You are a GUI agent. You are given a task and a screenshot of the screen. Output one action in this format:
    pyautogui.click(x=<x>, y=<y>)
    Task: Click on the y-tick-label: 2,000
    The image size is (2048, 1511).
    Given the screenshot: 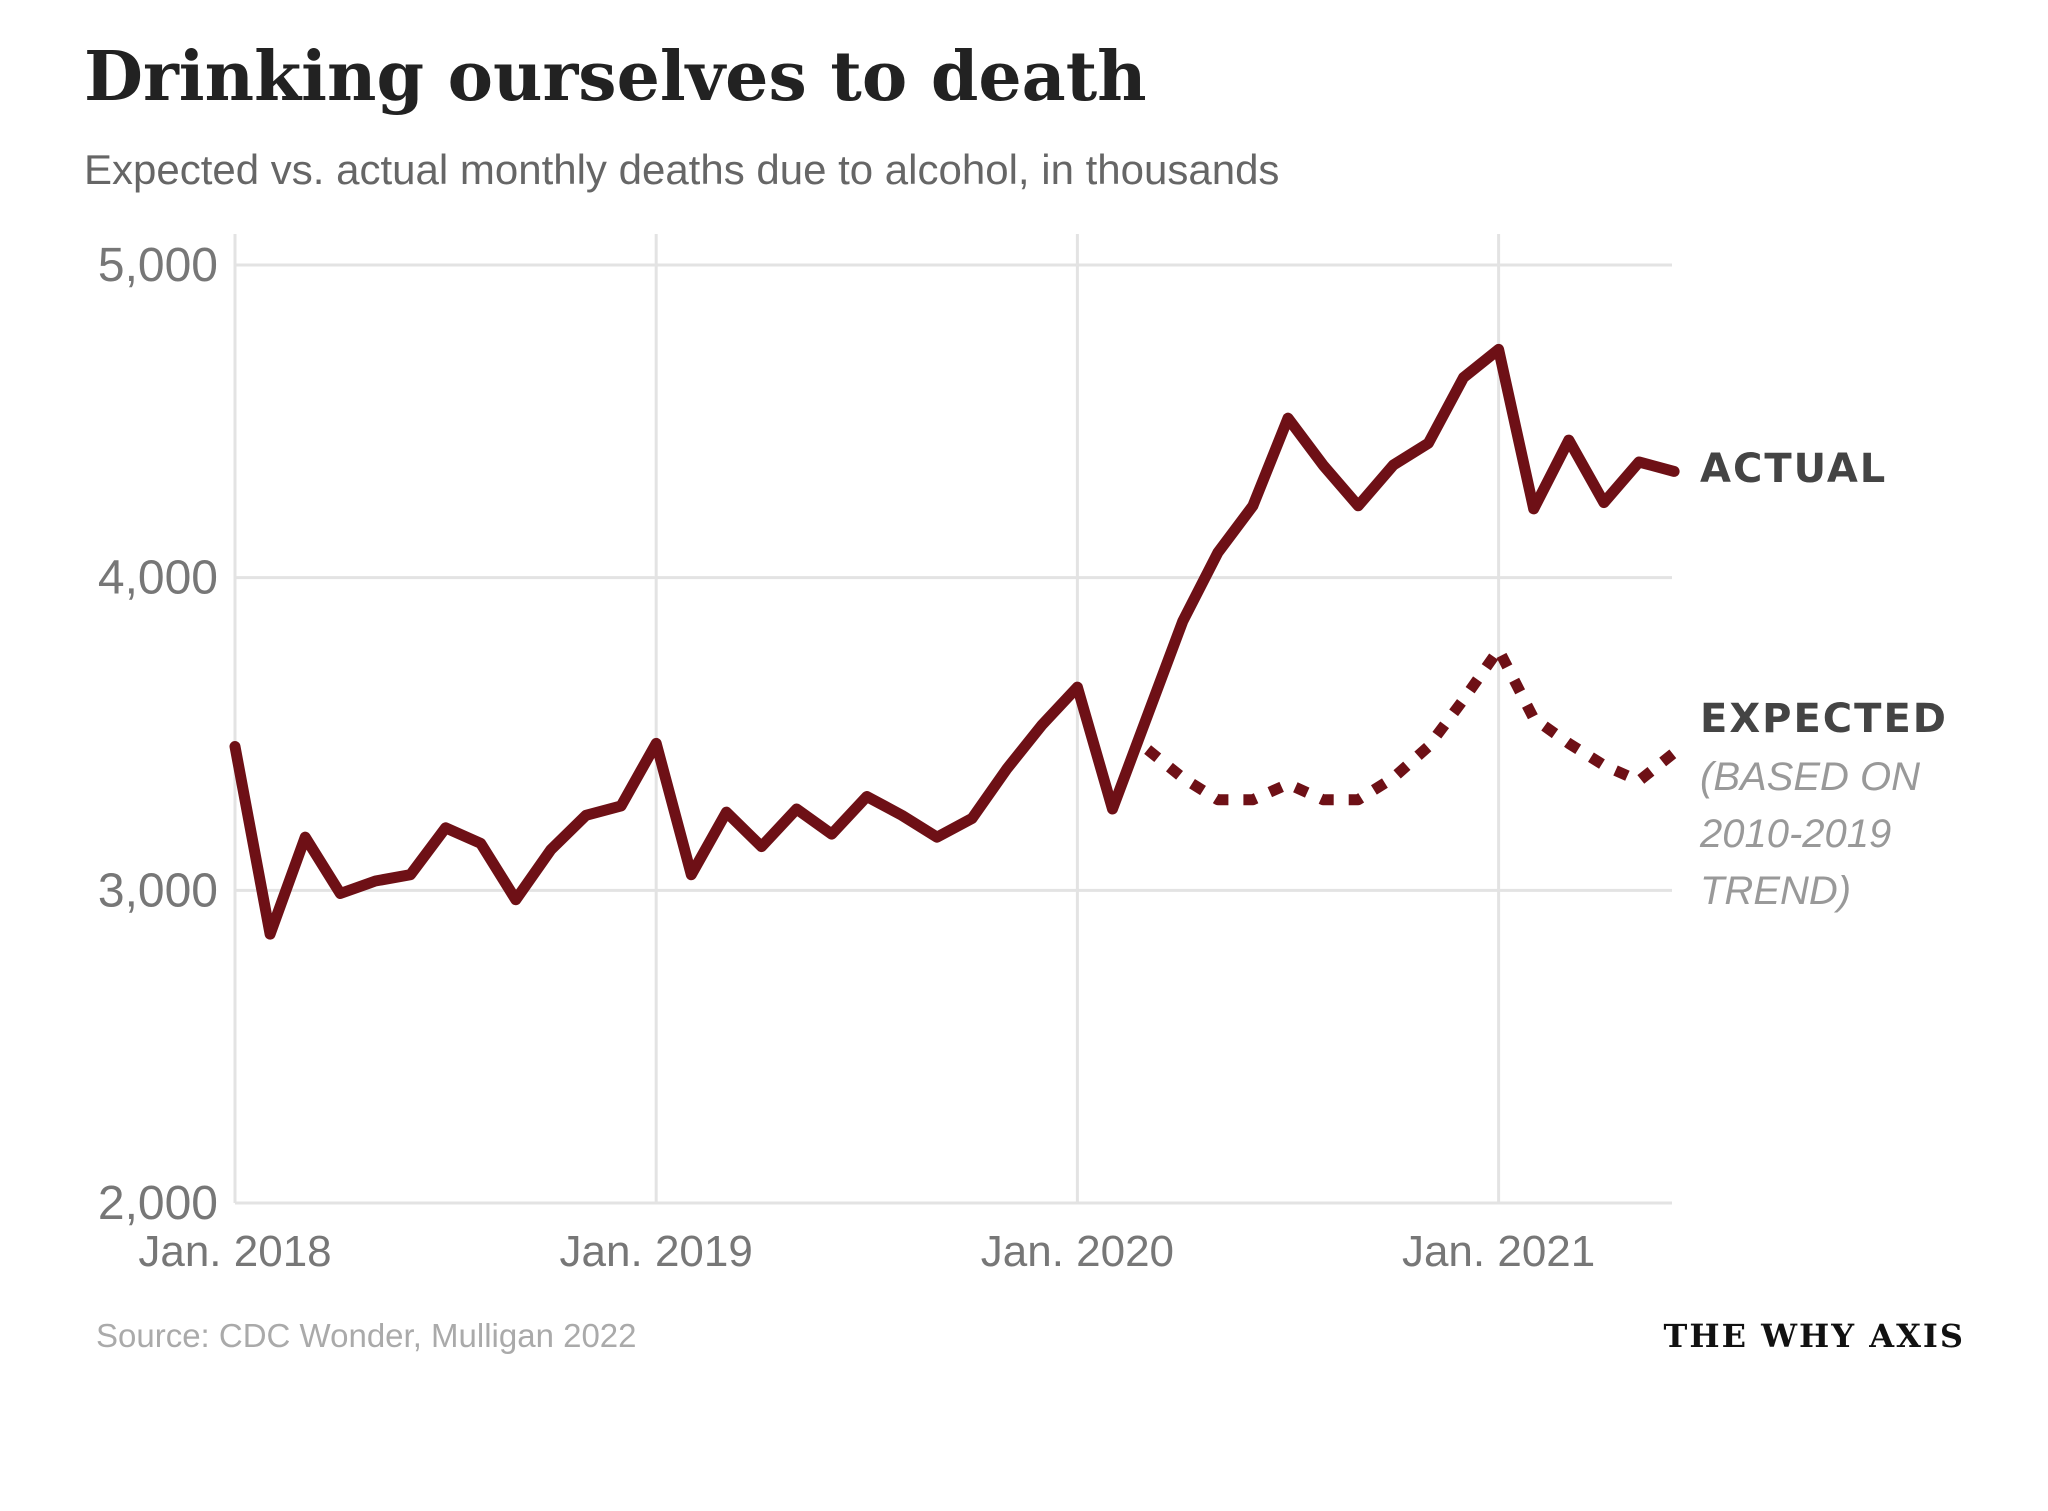 What is the action you would take?
    pyautogui.click(x=158, y=1203)
    